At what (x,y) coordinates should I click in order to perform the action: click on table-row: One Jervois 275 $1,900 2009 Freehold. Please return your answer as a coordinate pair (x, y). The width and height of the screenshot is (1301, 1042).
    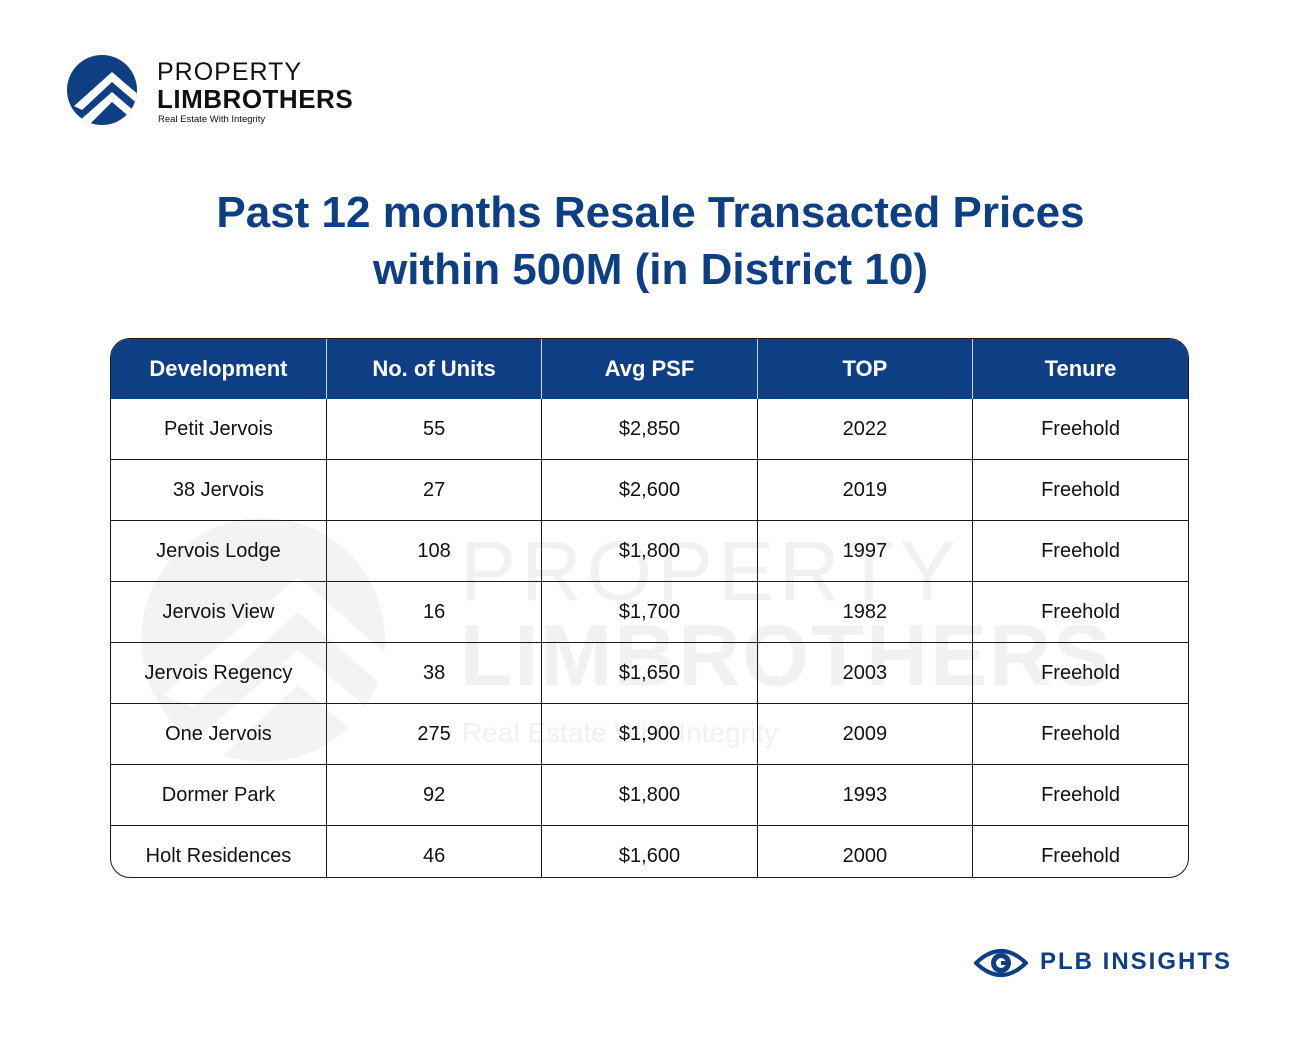
    Looking at the image, I should click on (649, 734).